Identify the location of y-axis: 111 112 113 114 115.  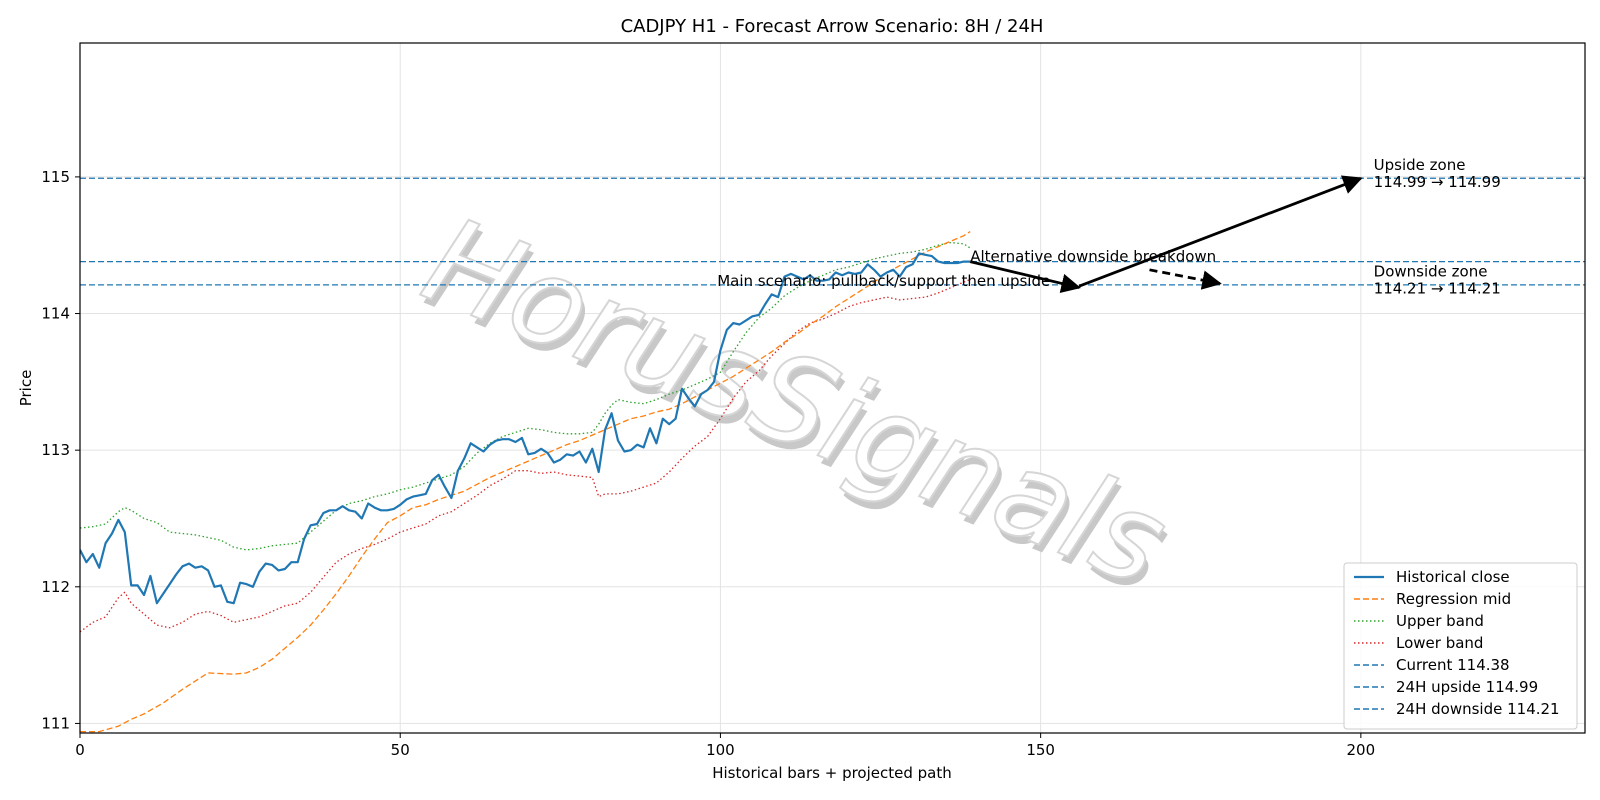
(60, 450).